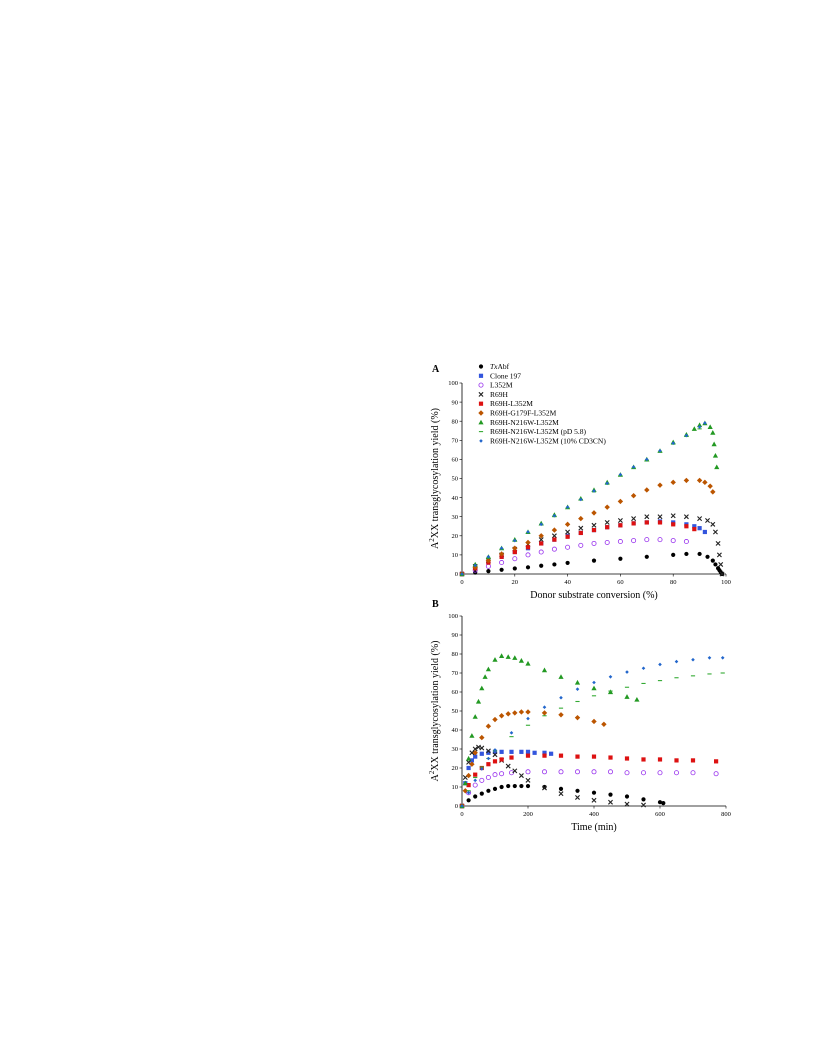  What do you see at coordinates (455, 768) in the screenshot?
I see `y-tick-label: 20` at bounding box center [455, 768].